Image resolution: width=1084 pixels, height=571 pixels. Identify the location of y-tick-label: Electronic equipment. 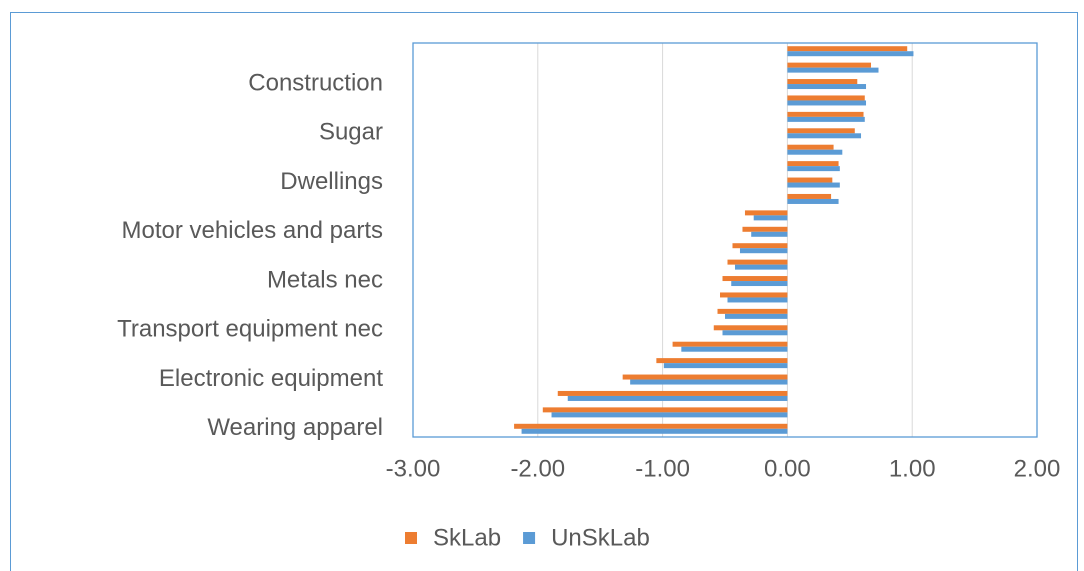
(271, 378).